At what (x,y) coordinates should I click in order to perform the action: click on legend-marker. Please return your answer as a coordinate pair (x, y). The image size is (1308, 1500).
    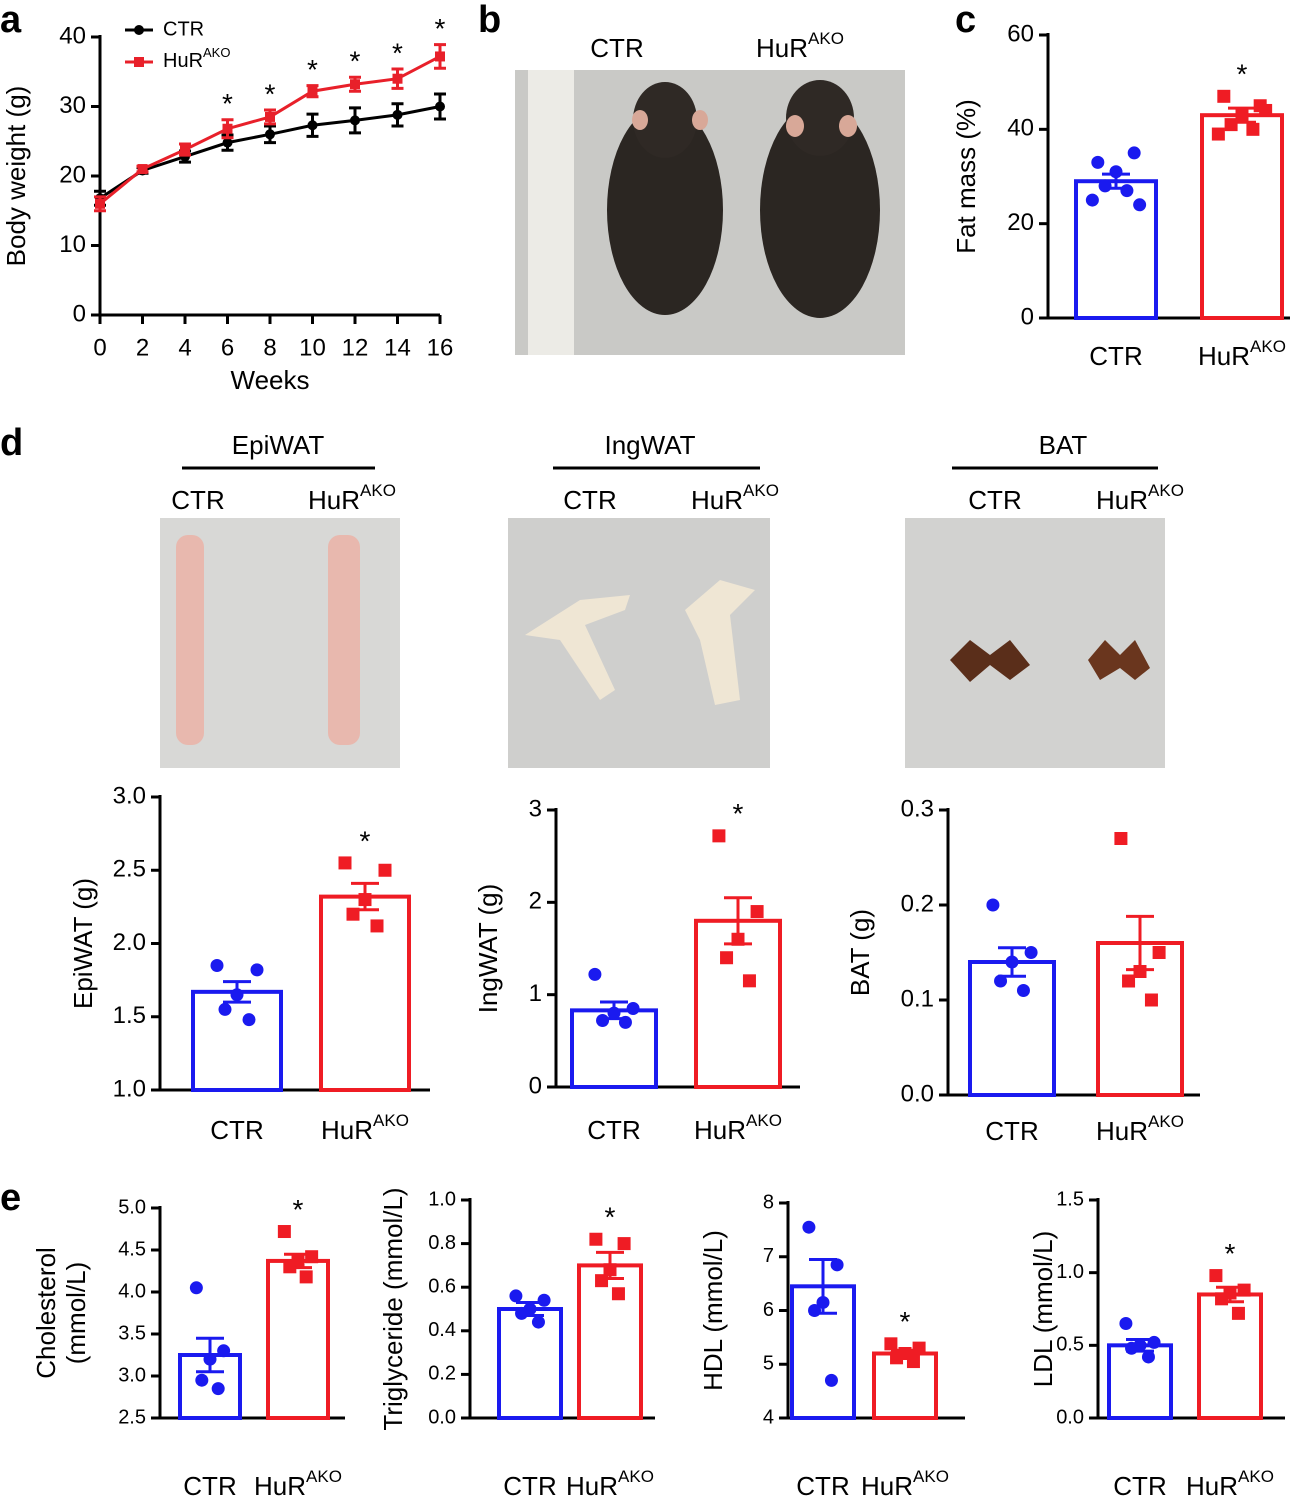
    Looking at the image, I should click on (139, 30).